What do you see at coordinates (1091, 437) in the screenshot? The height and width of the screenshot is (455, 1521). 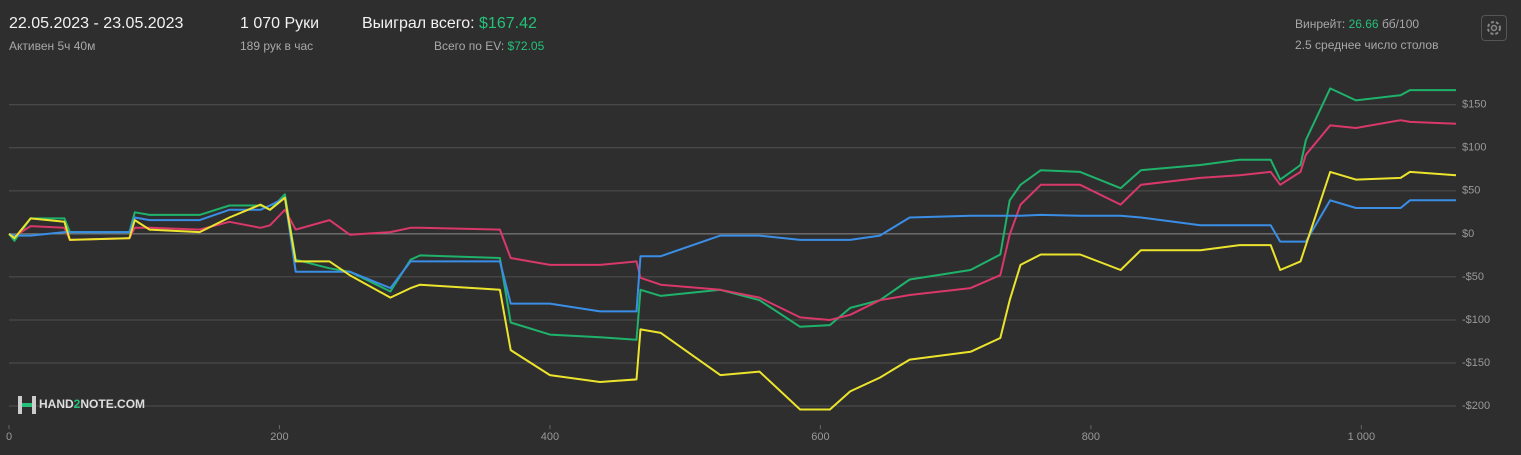 I see `x-tick-label: 800` at bounding box center [1091, 437].